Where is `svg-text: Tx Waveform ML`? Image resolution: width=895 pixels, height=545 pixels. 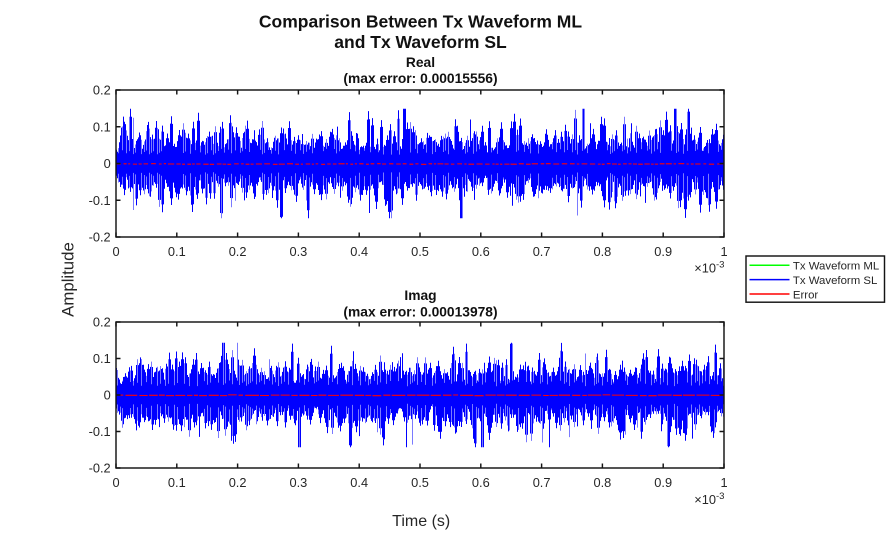 svg-text: Tx Waveform ML is located at coordinates (836, 267).